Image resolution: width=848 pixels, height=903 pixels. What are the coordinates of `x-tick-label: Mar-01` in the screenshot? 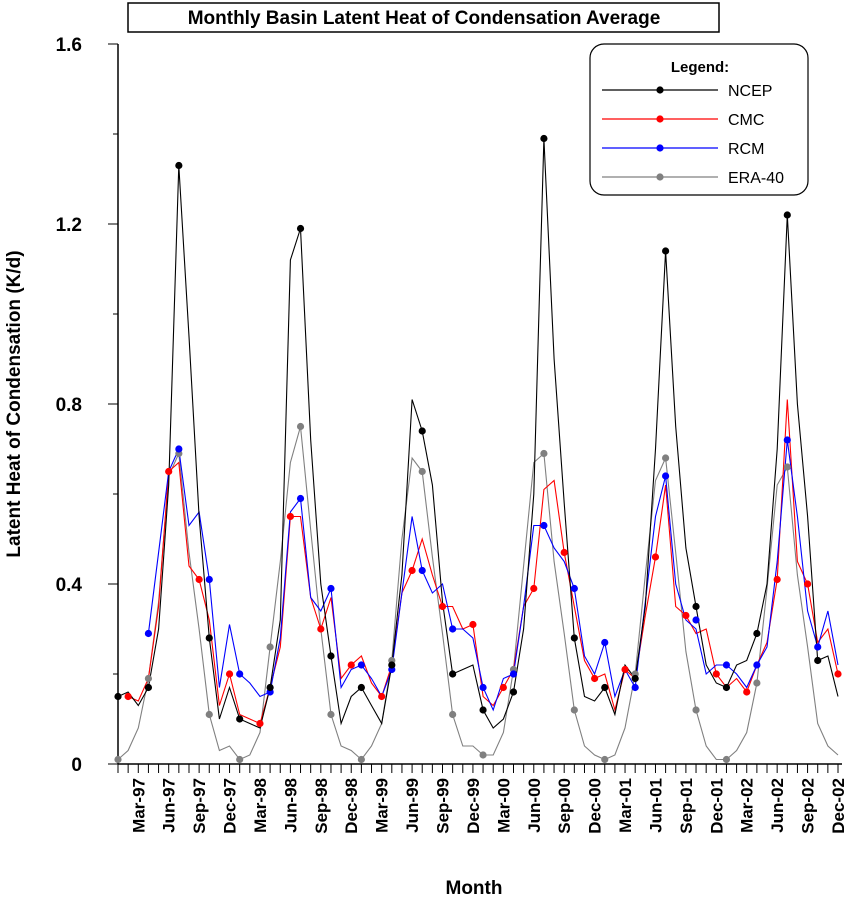 It's located at (625, 805).